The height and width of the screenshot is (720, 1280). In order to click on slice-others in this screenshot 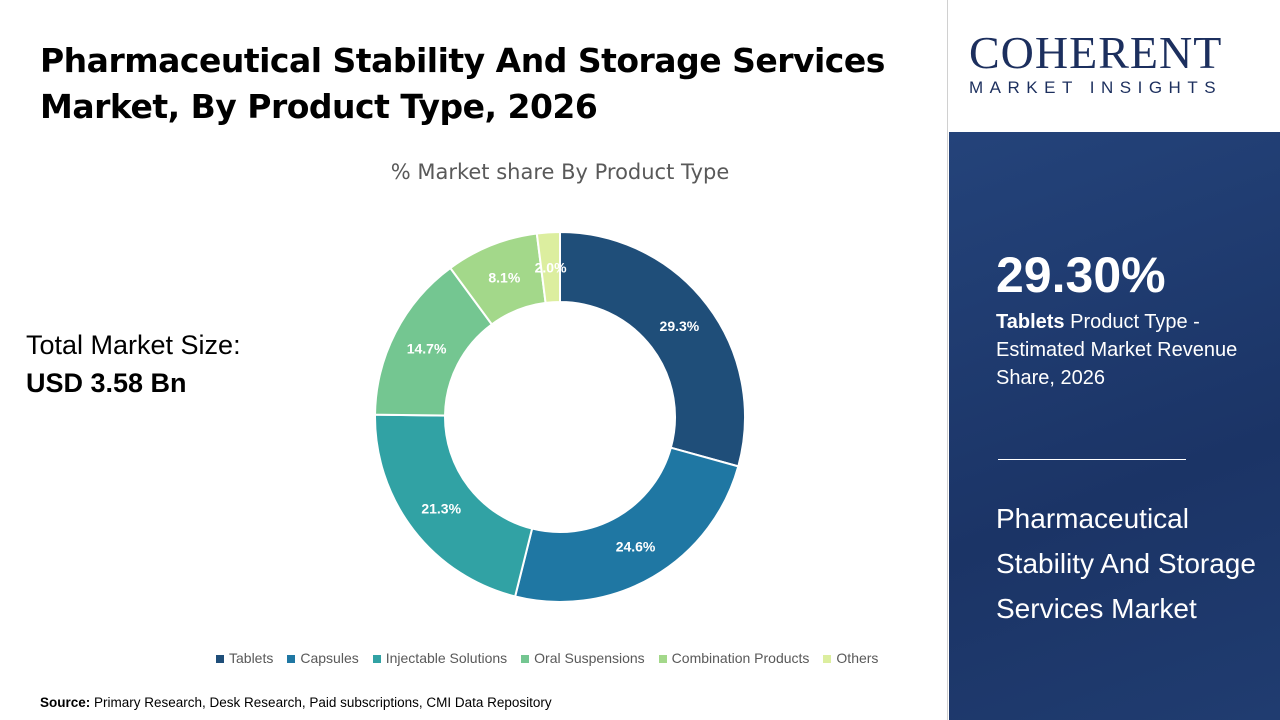, I will do `click(548, 267)`.